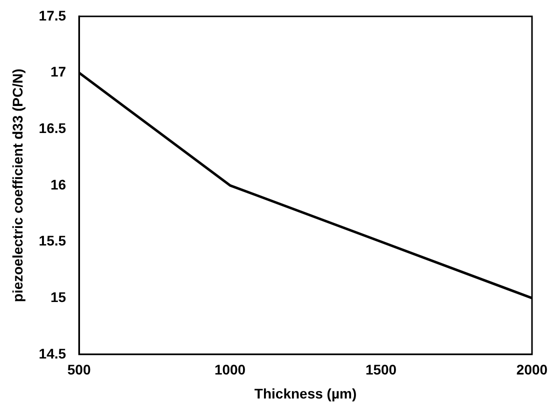  I want to click on x-tick-label: 1500, so click(381, 370).